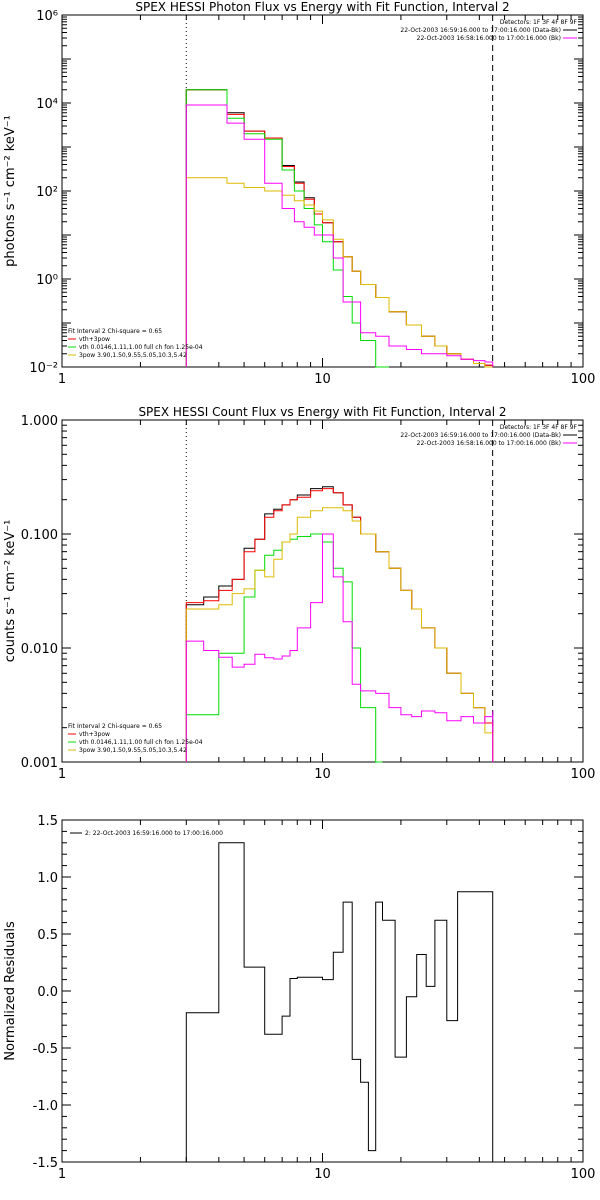 Image resolution: width=600 pixels, height=1200 pixels. Describe the element at coordinates (47, 104) in the screenshot. I see `y-tick-label: 10⁴` at that location.